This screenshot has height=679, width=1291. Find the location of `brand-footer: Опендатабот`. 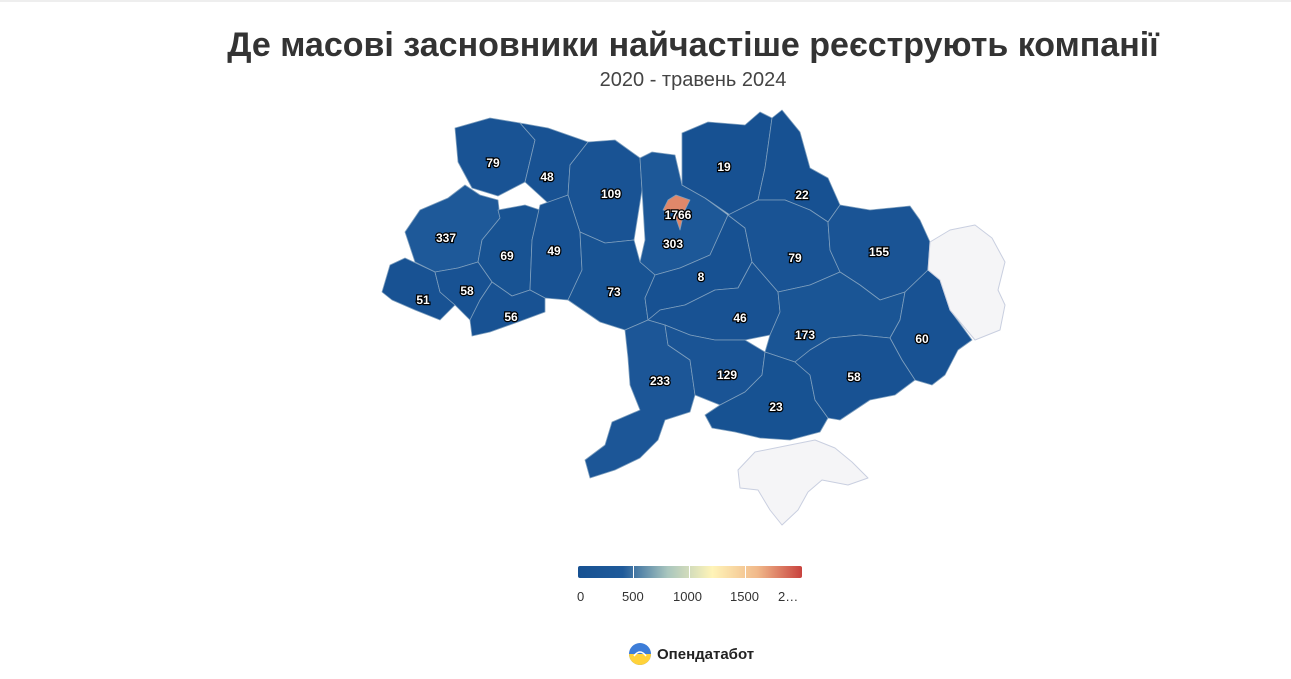

brand-footer: Опендатабот is located at coordinates (691, 654).